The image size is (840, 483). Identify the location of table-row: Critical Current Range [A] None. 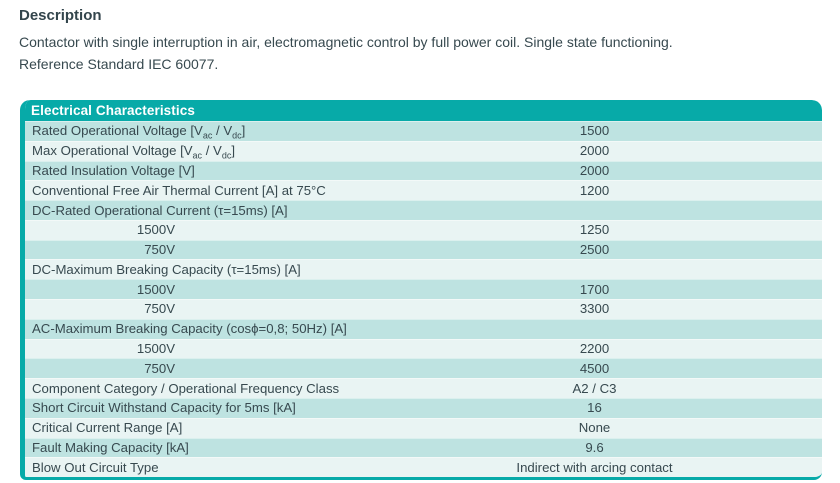
(423, 427).